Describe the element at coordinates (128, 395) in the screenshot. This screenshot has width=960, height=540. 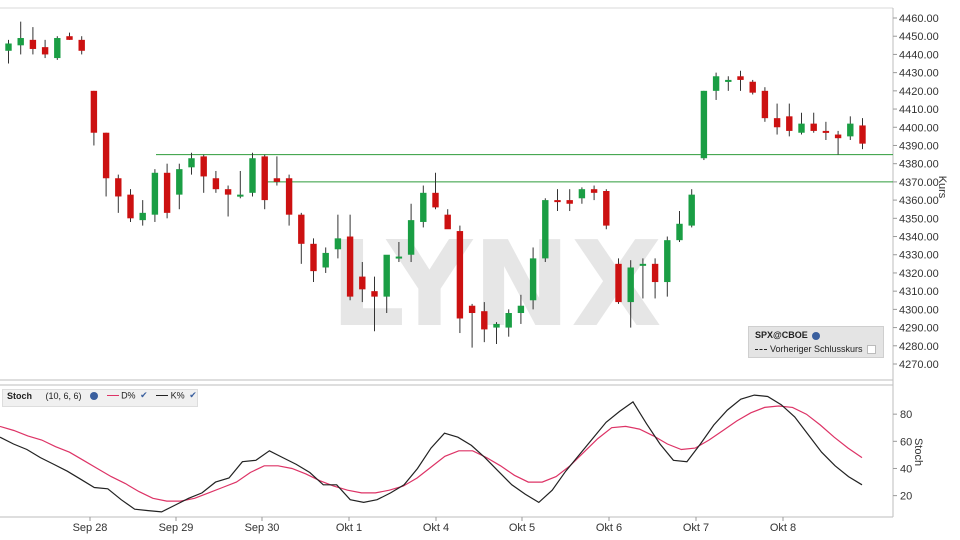
I see `series-d-label: D%` at that location.